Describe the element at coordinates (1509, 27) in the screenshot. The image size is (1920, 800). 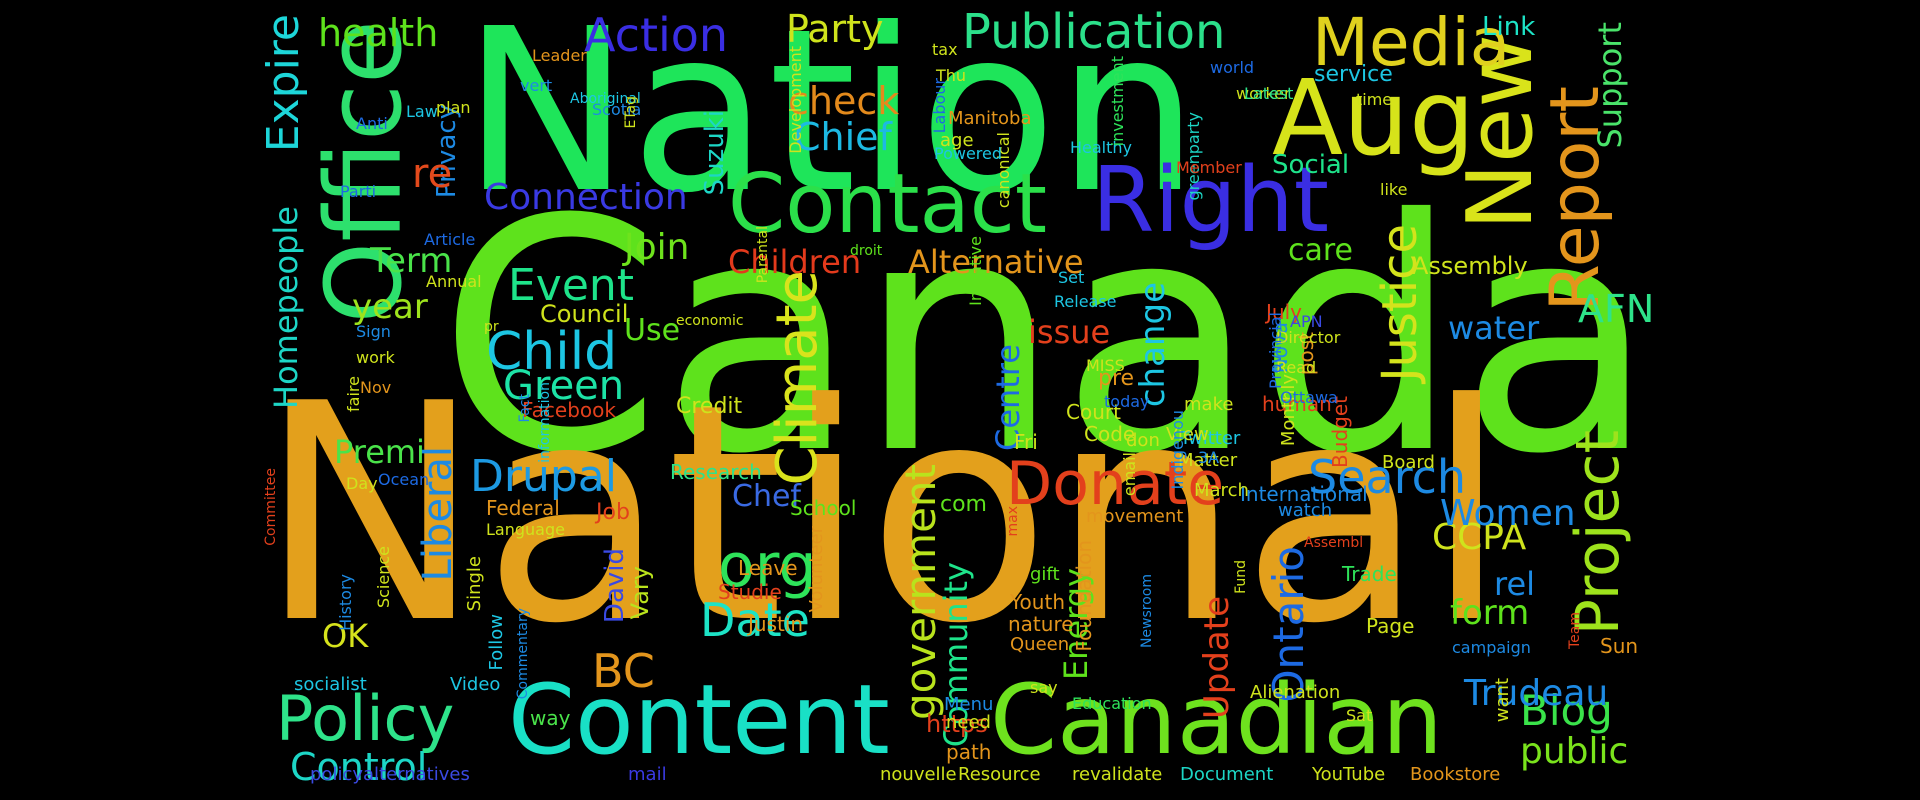
I see `cloud-word: Link` at that location.